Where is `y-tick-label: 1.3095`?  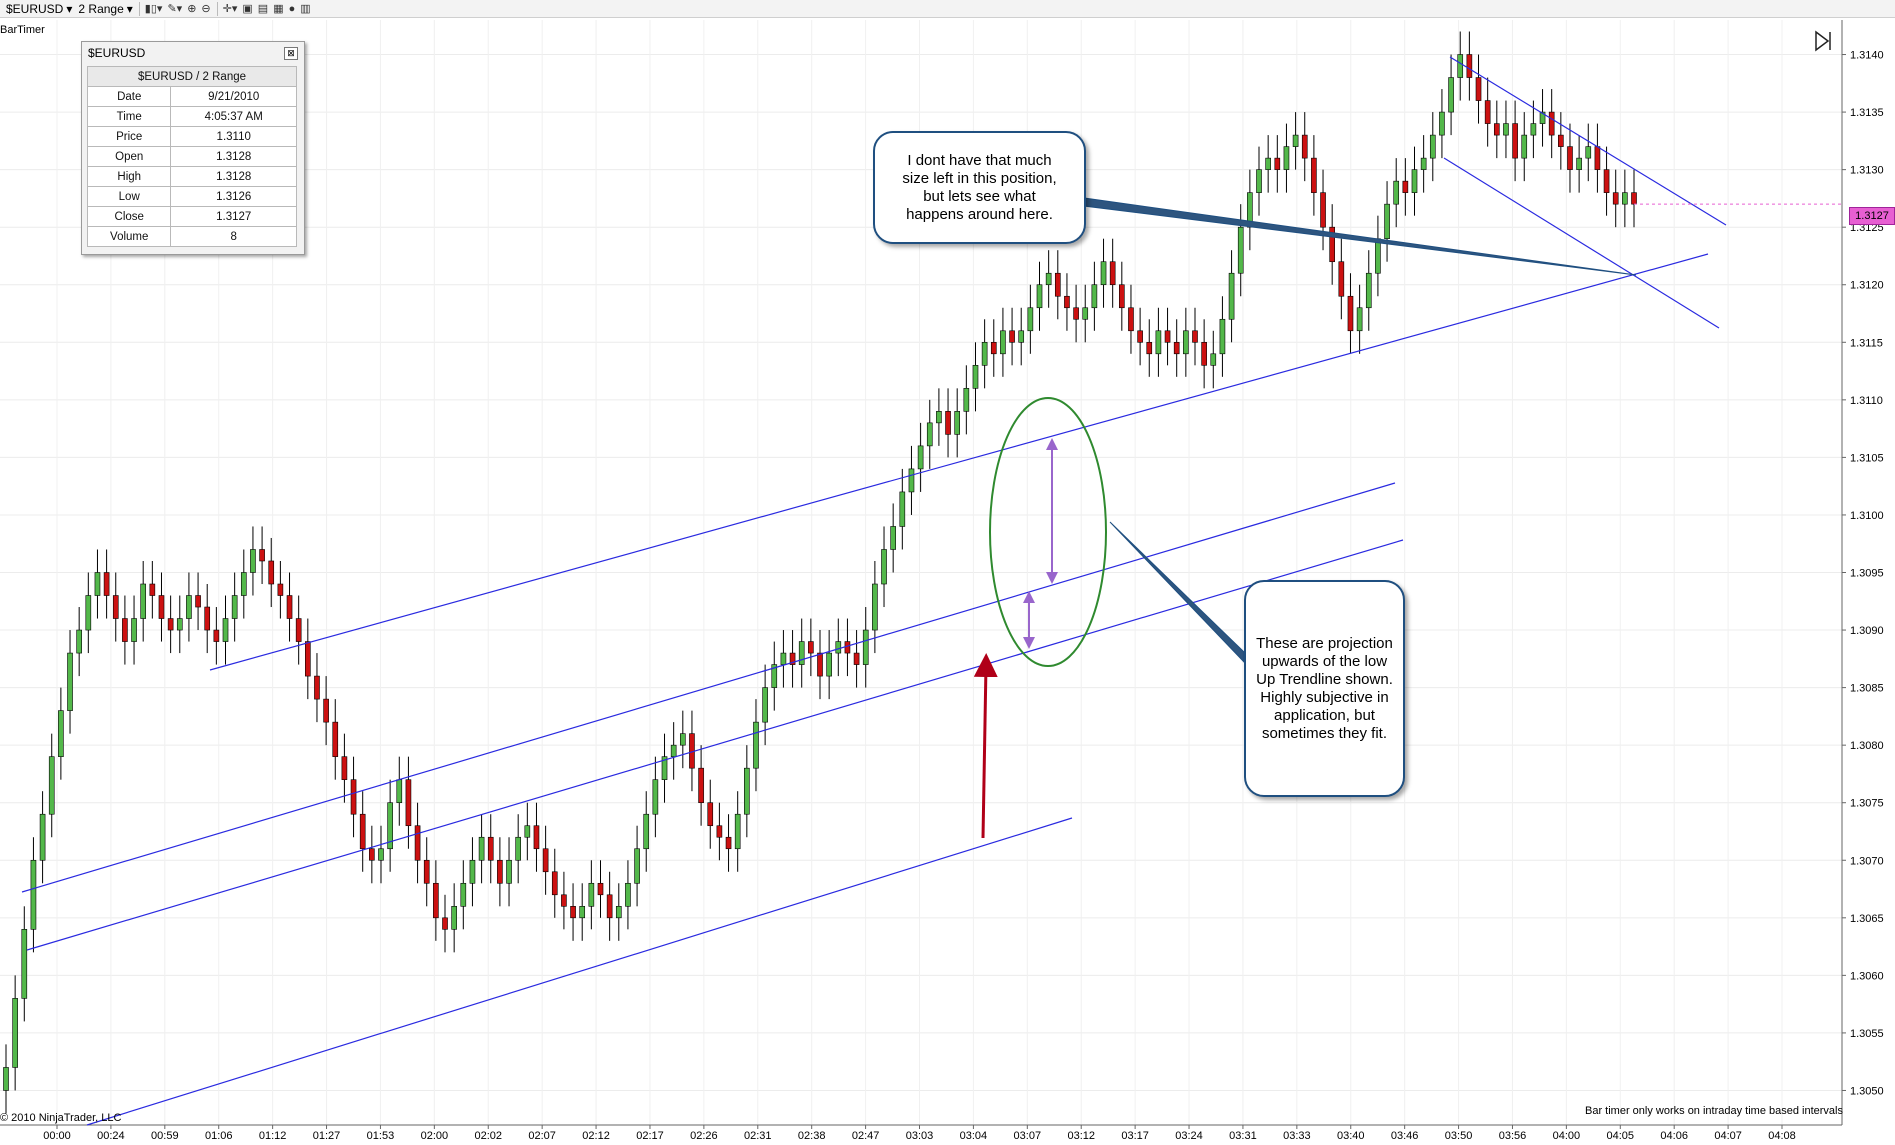
y-tick-label: 1.3095 is located at coordinates (1867, 574).